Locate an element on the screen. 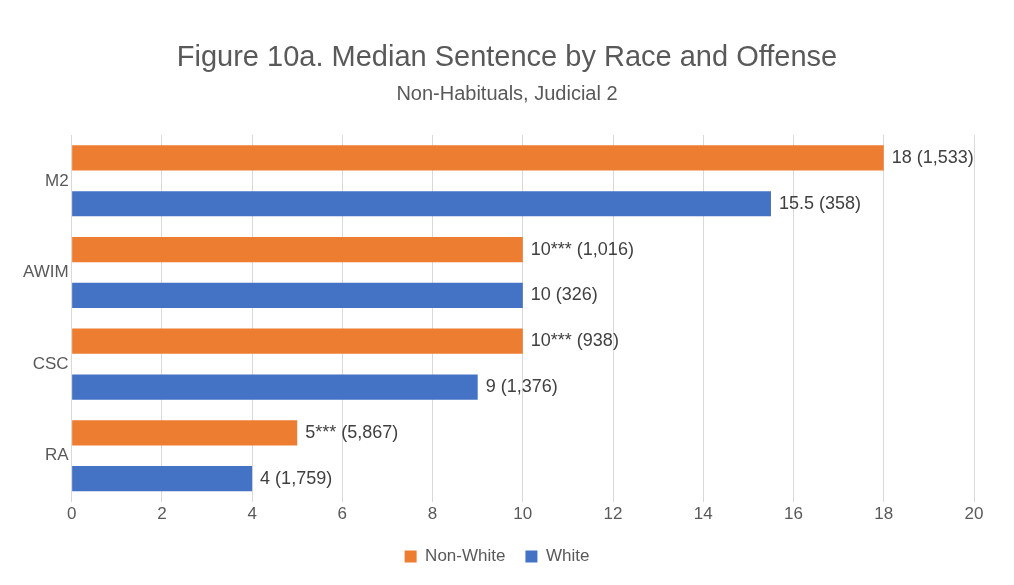  x-tick-label: 20 is located at coordinates (974, 514).